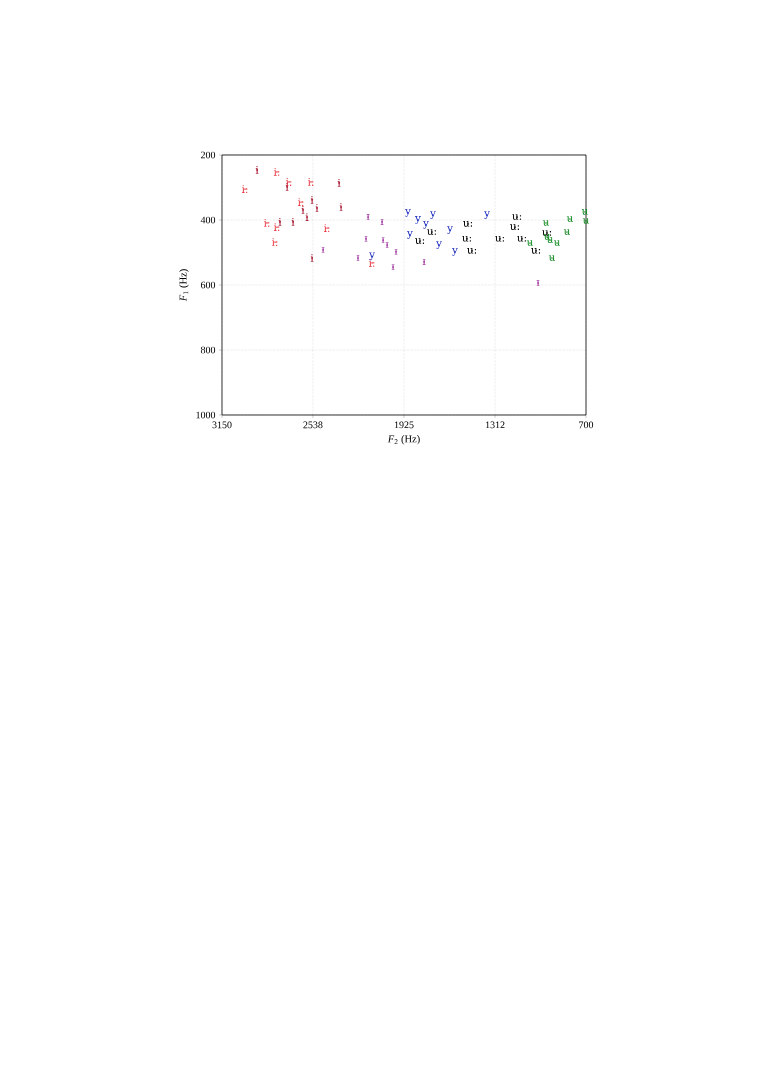 The height and width of the screenshot is (1084, 777). What do you see at coordinates (313, 425) in the screenshot?
I see `x-tick-label: 2538` at bounding box center [313, 425].